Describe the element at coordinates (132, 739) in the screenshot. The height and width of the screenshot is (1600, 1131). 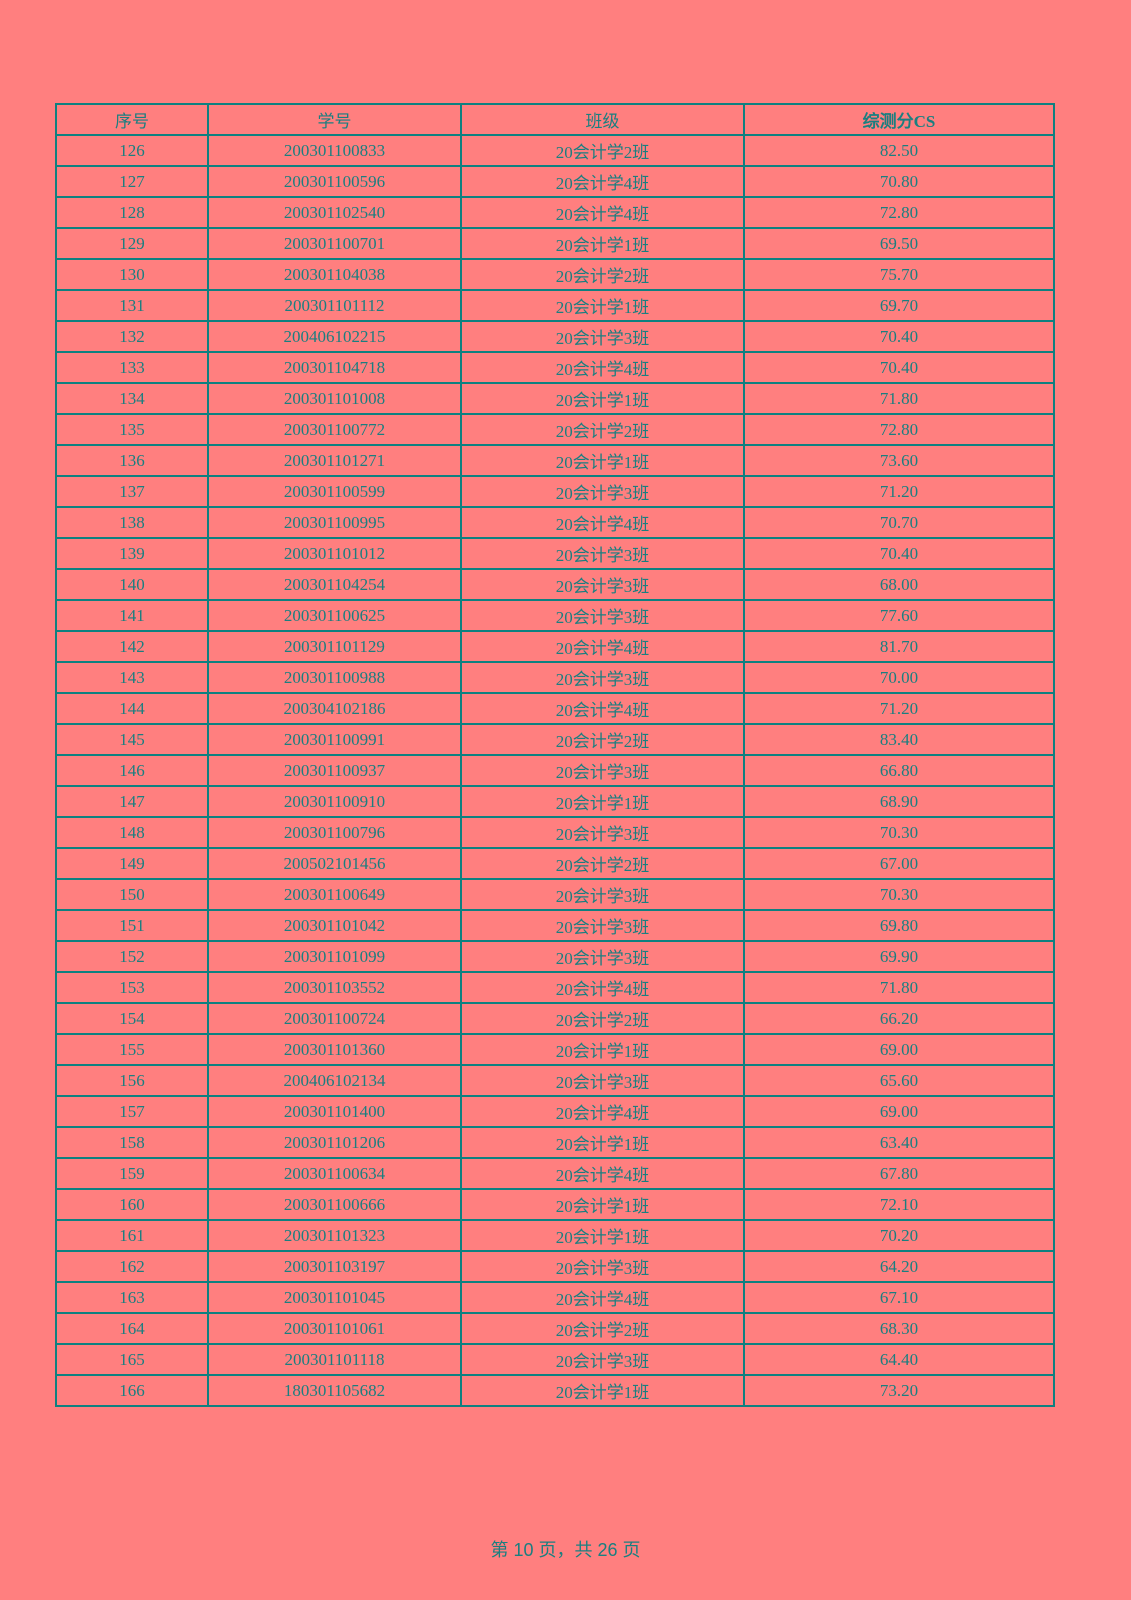
I see `cell-index: 145` at that location.